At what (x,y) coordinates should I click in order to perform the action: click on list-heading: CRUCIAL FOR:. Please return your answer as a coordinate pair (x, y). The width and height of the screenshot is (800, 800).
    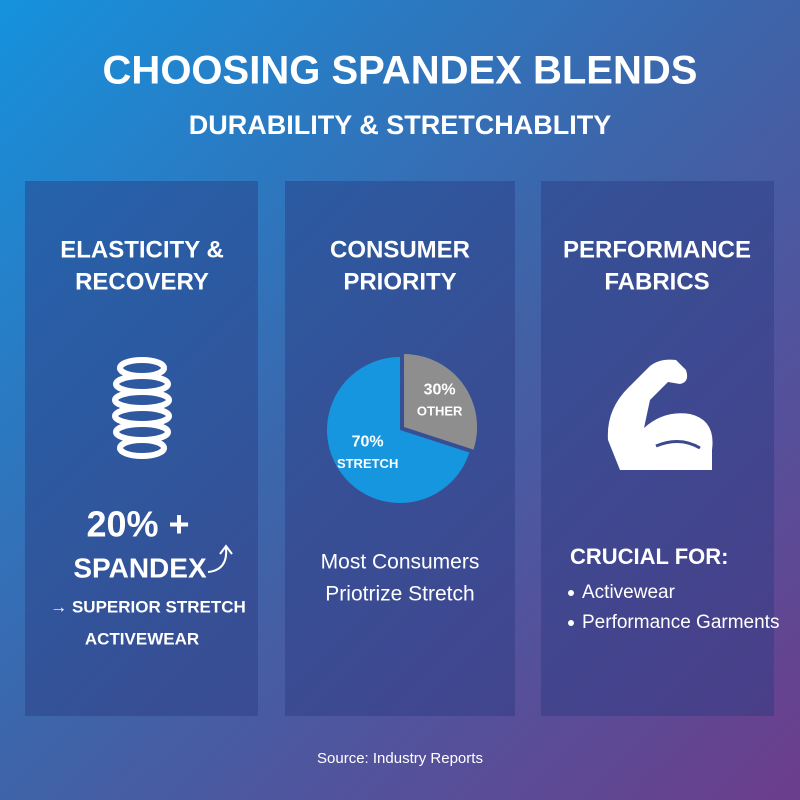
    Looking at the image, I should click on (649, 556).